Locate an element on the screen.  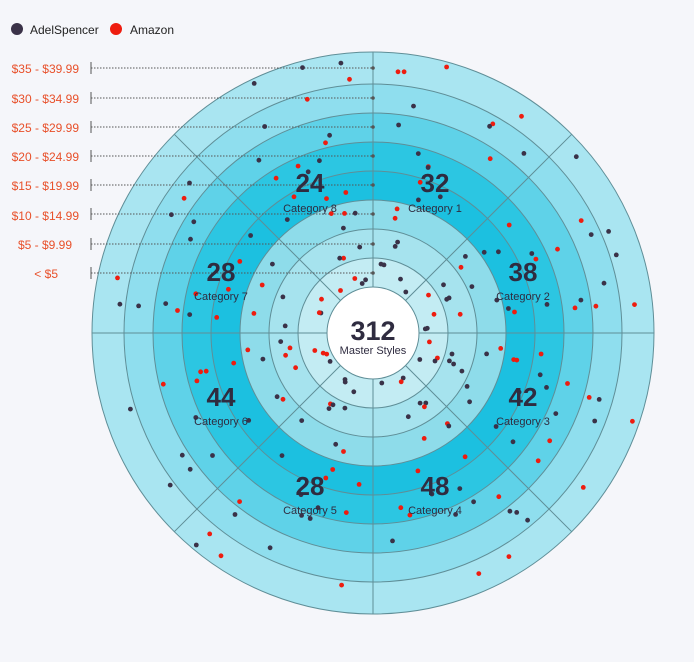
legend: AdelSpencer Amazon is located at coordinates (92, 30).